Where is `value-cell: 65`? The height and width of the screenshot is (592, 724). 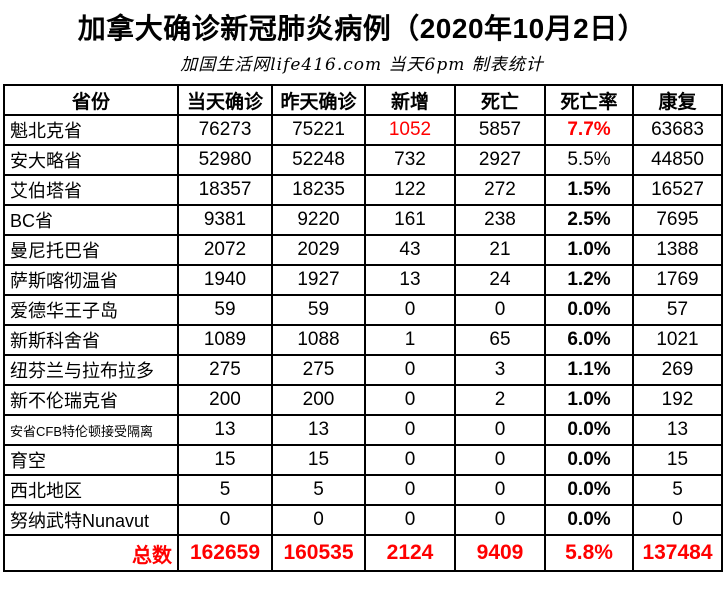
value-cell: 65 is located at coordinates (500, 340).